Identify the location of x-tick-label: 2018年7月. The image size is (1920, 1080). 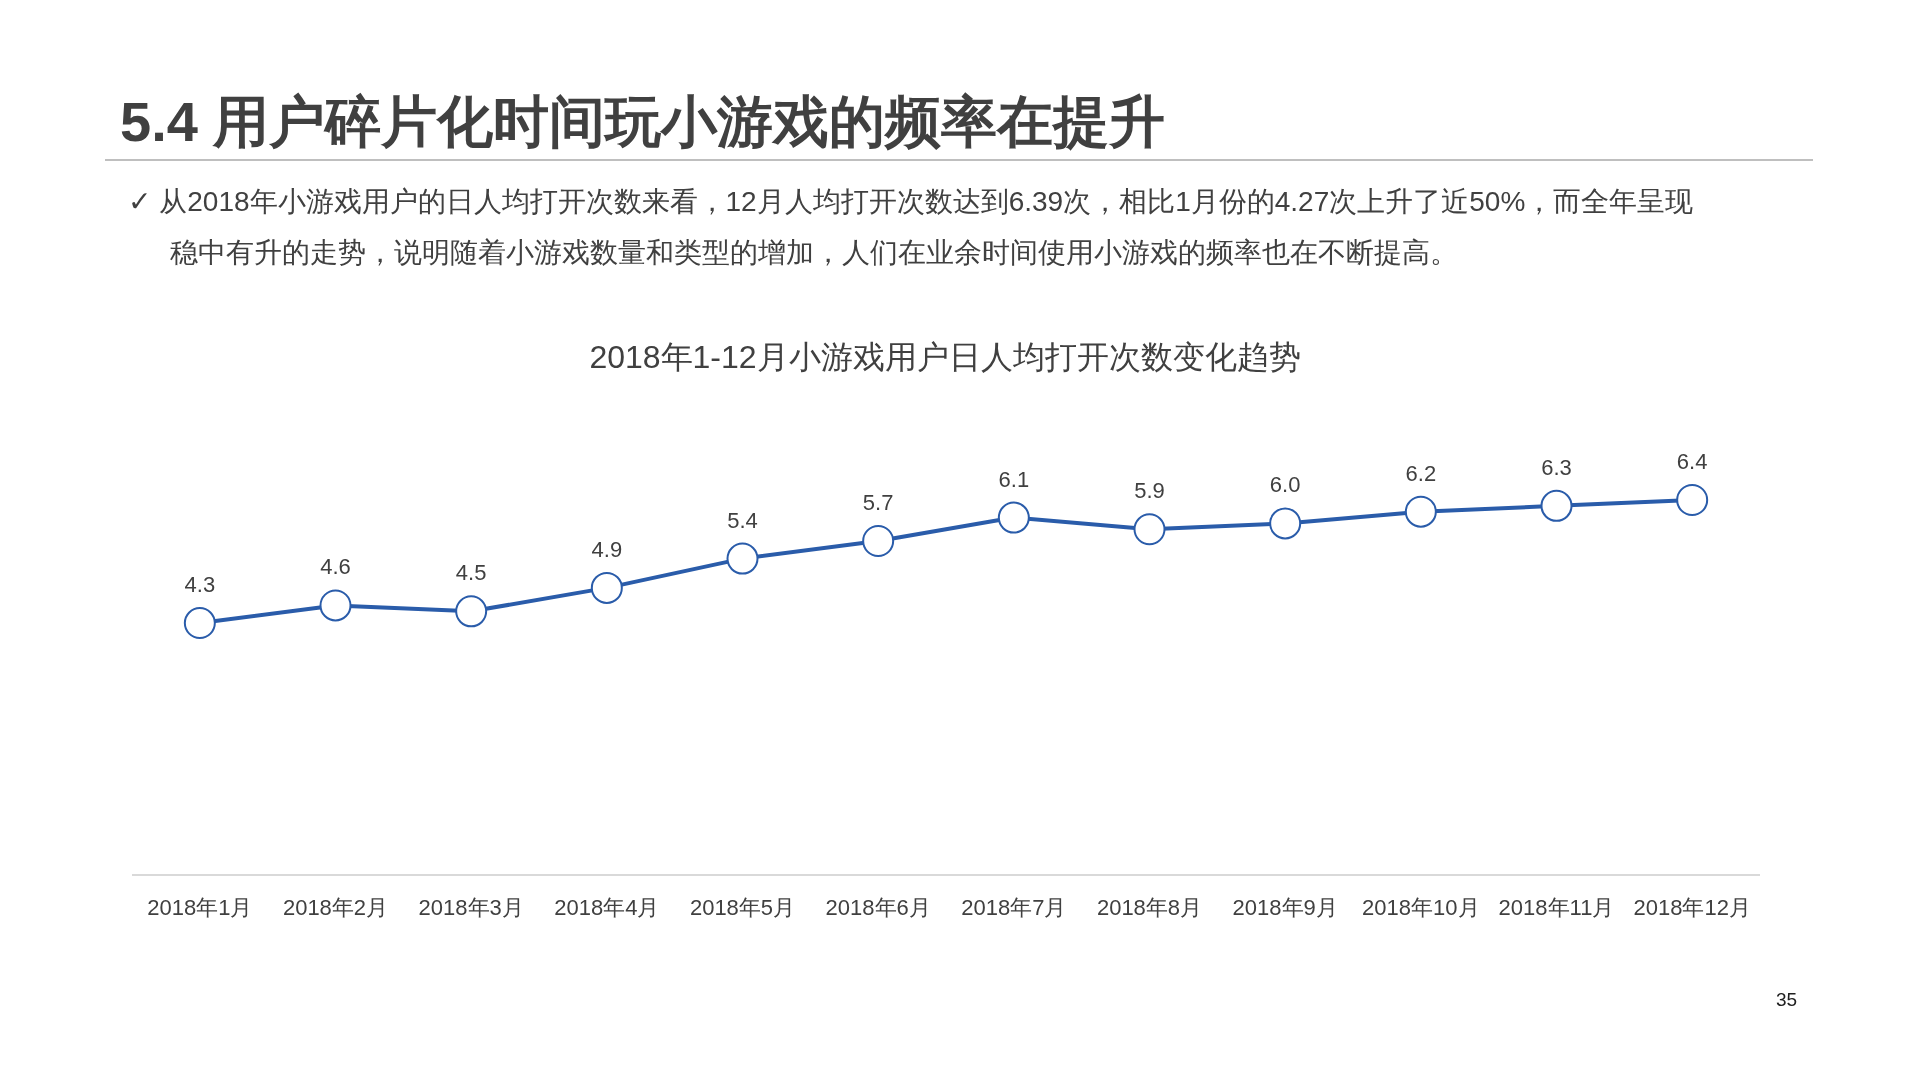
(1014, 907).